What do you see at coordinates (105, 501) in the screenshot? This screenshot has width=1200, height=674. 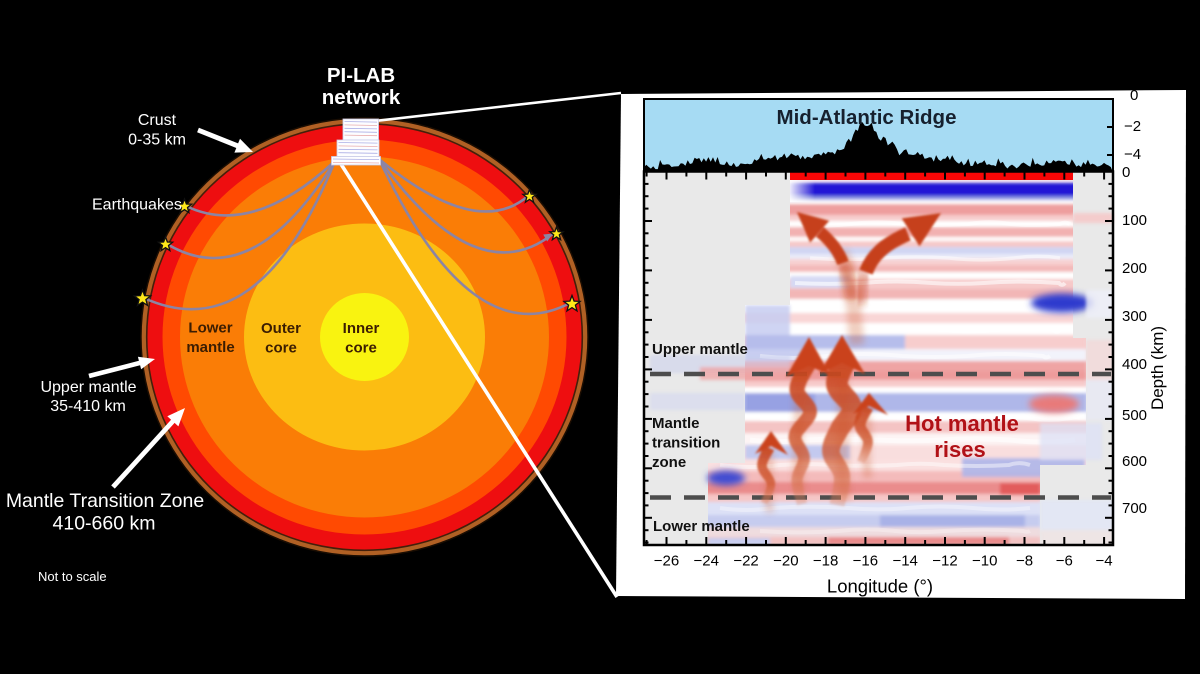 I see `svg-text: Mantle Transition Zone` at bounding box center [105, 501].